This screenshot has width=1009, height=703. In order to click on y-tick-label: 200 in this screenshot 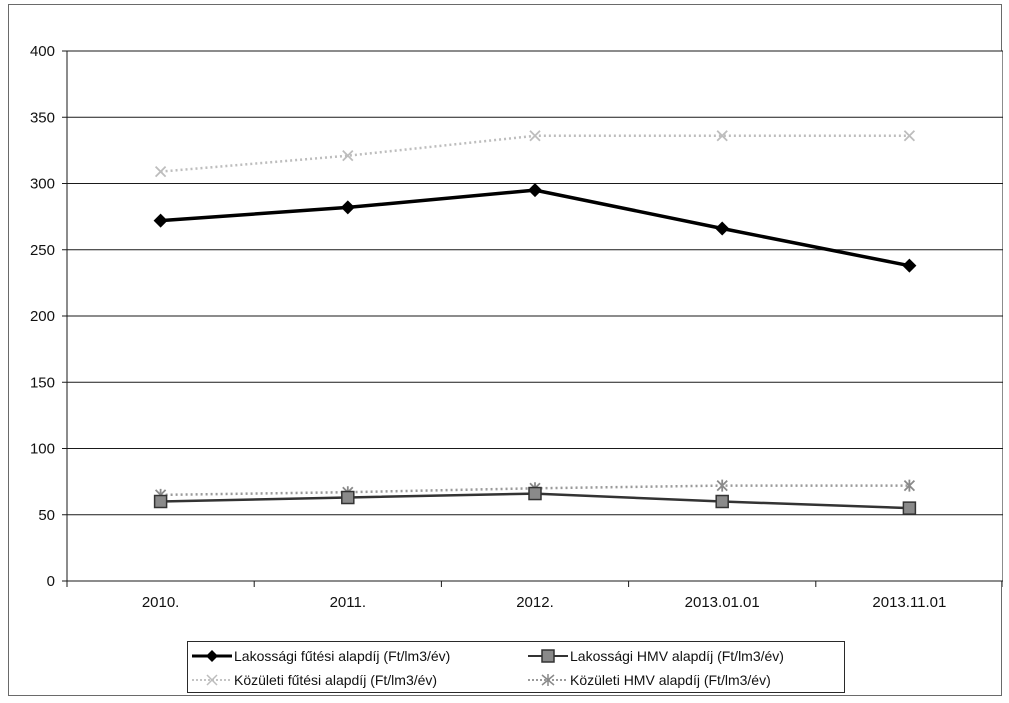, I will do `click(42, 316)`.